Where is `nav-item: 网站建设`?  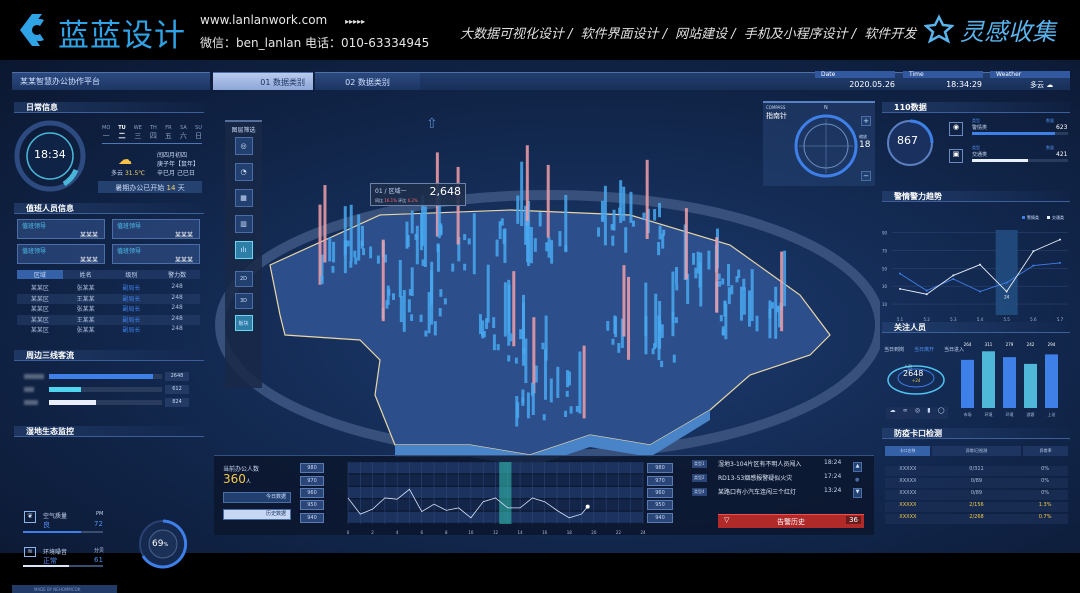 nav-item: 网站建设 is located at coordinates (701, 34).